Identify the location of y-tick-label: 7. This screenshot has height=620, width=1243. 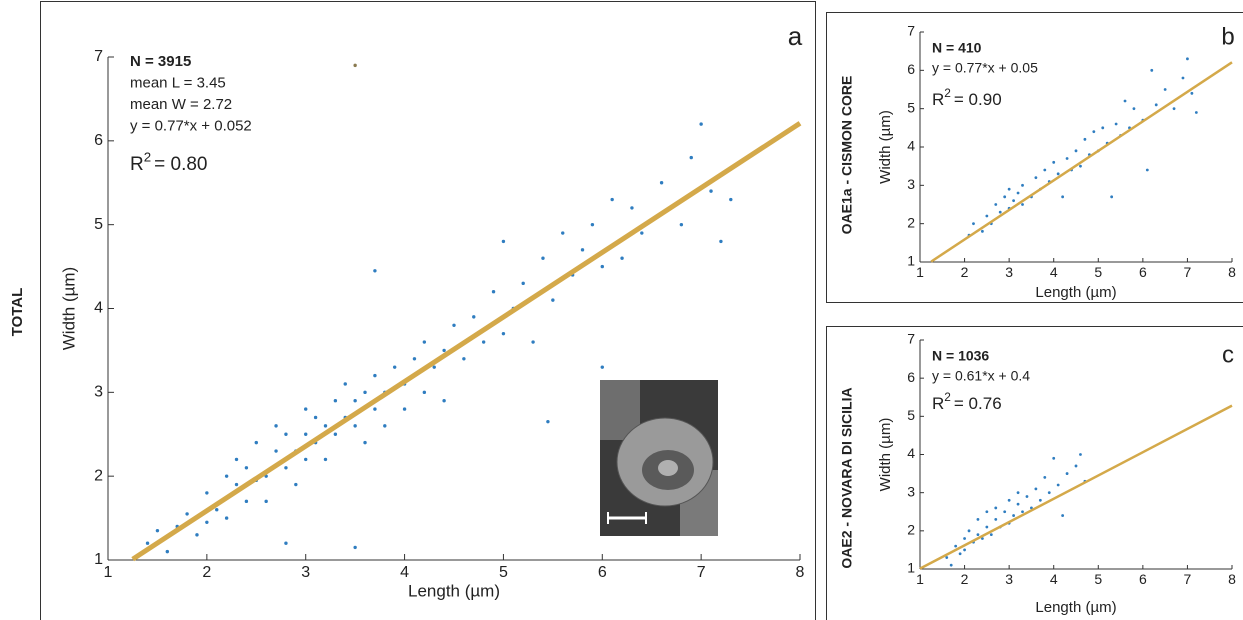
(911, 31).